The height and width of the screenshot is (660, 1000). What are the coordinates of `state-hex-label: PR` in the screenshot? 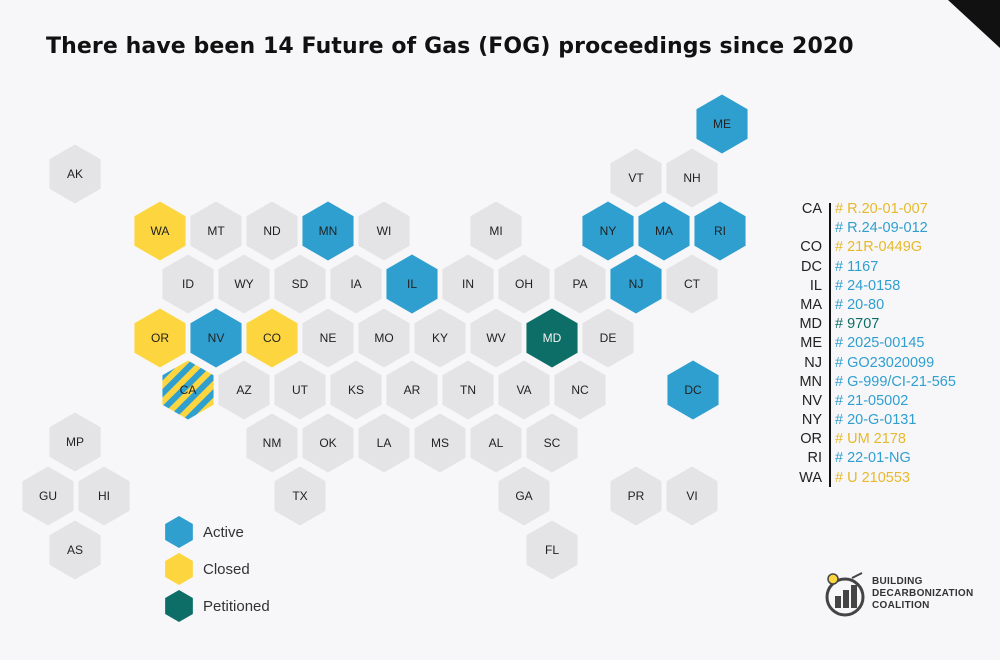 It's located at (636, 496).